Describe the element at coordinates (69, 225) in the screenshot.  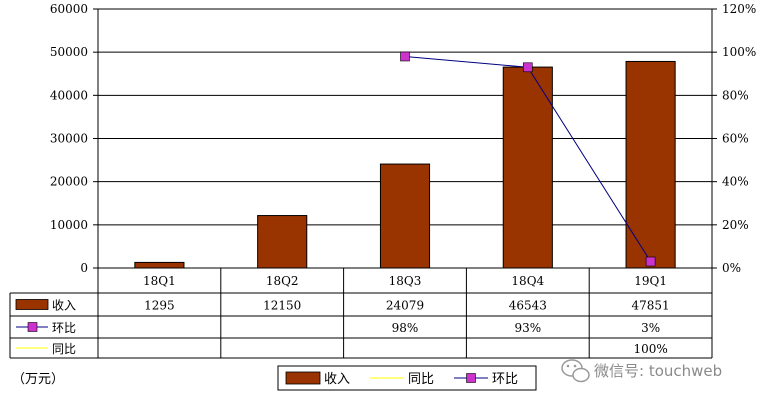
I see `left-tick-label: 10000` at that location.